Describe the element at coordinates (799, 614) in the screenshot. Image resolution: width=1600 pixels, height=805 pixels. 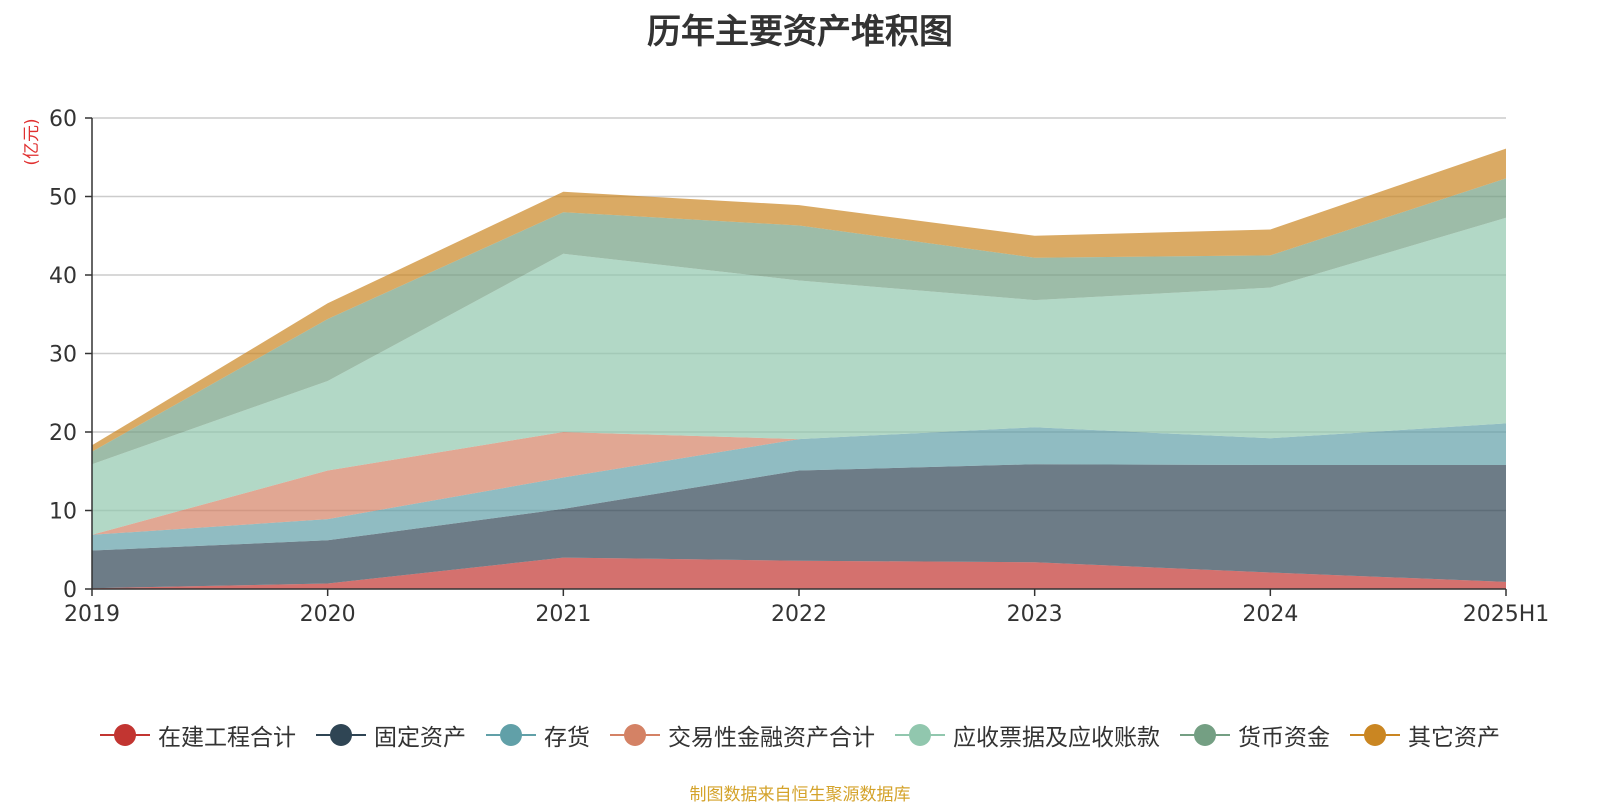
I see `x-tick-label: 2022` at that location.